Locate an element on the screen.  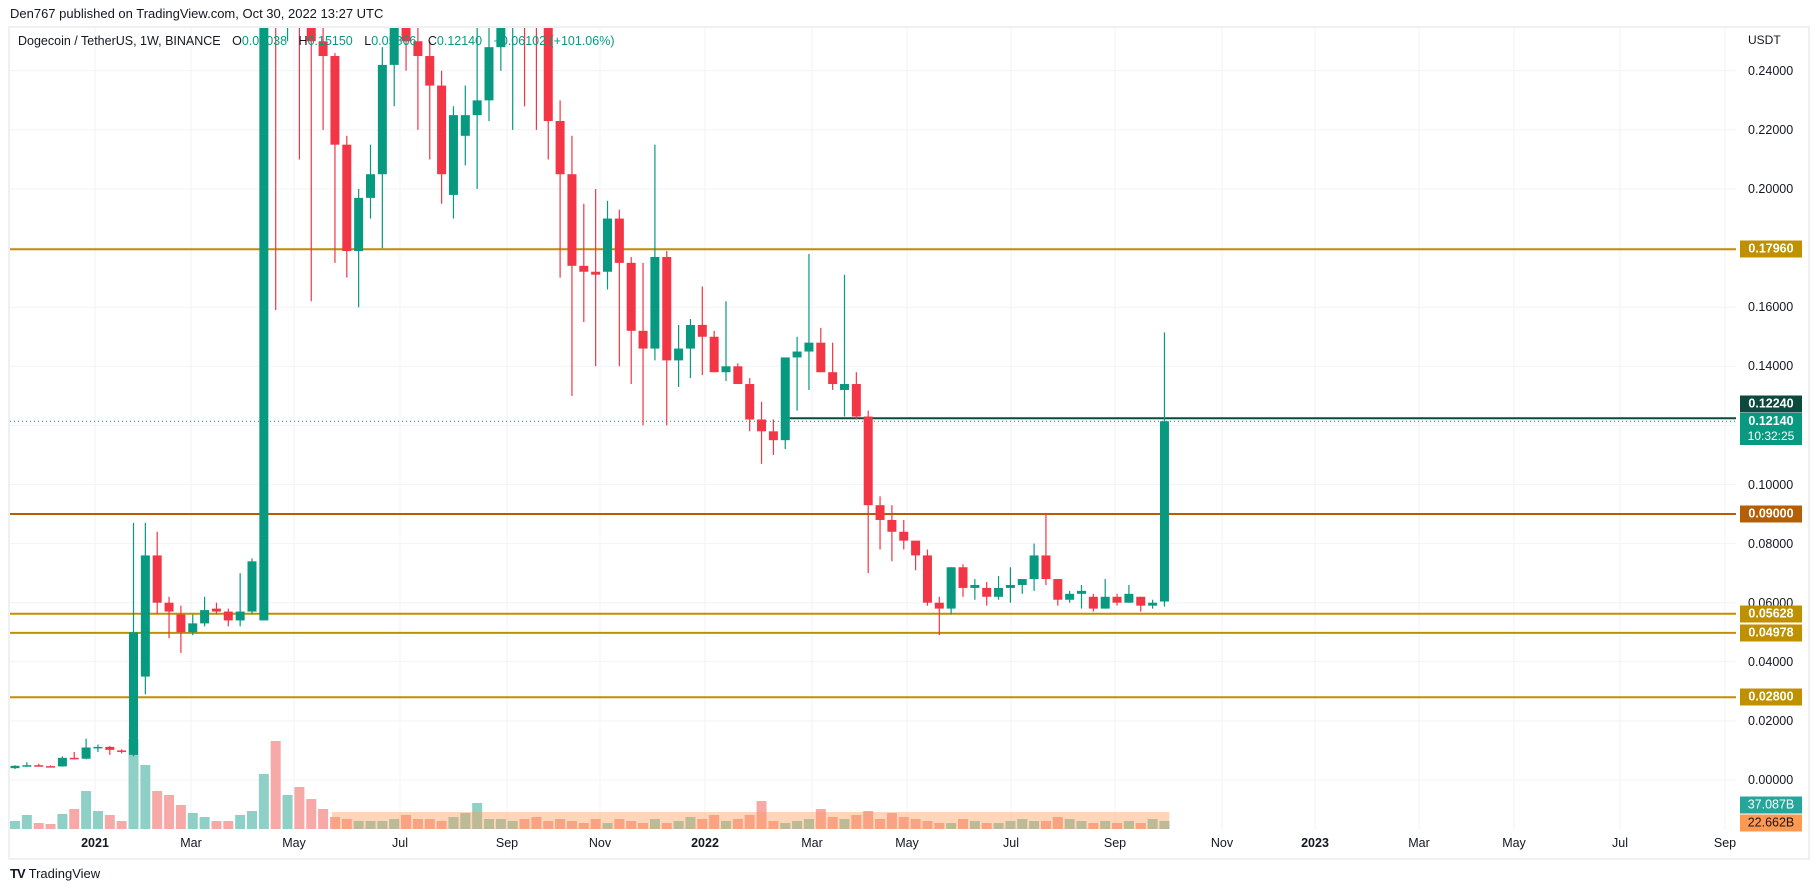
price-tick: 0.00000 is located at coordinates (1771, 780).